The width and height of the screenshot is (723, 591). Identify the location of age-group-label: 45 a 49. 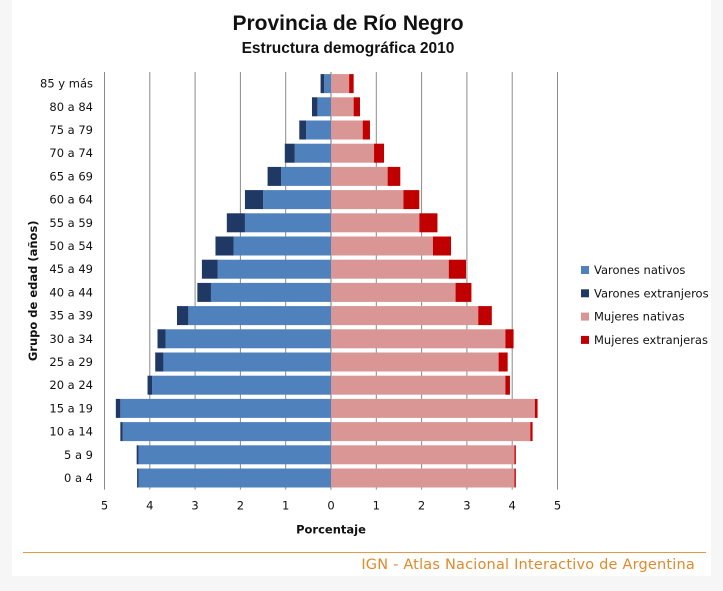
(71, 269).